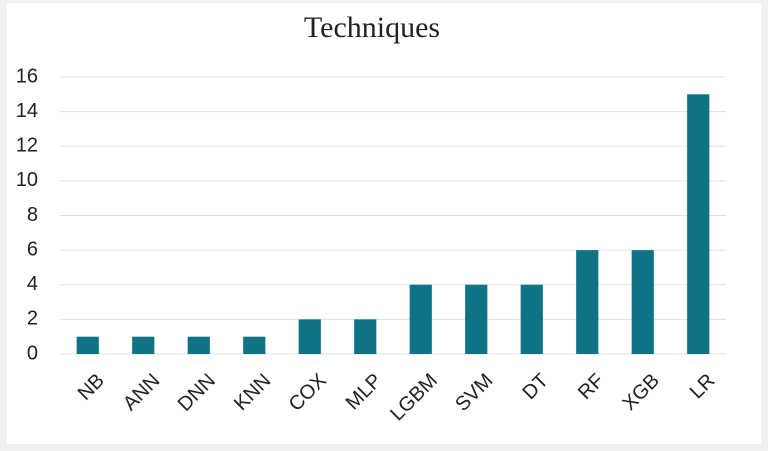 The image size is (768, 451). What do you see at coordinates (32, 284) in the screenshot?
I see `y-tick-label: 4` at bounding box center [32, 284].